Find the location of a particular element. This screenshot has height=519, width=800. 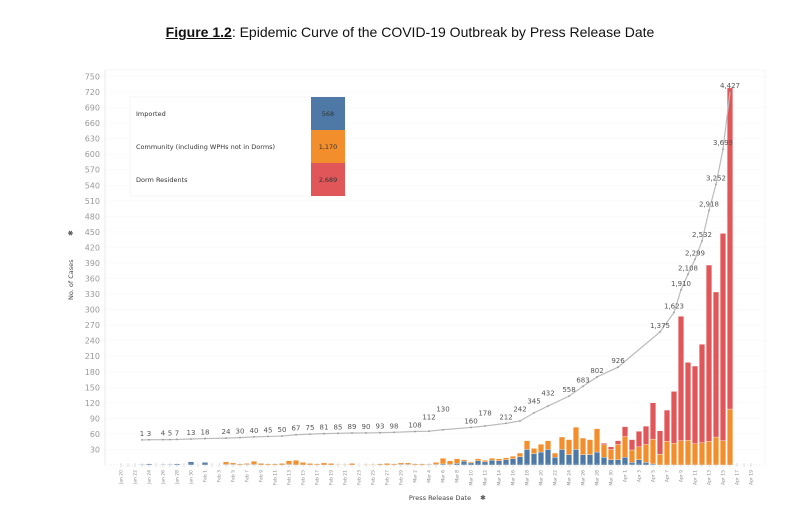

cumulative-label: 3 is located at coordinates (149, 434).